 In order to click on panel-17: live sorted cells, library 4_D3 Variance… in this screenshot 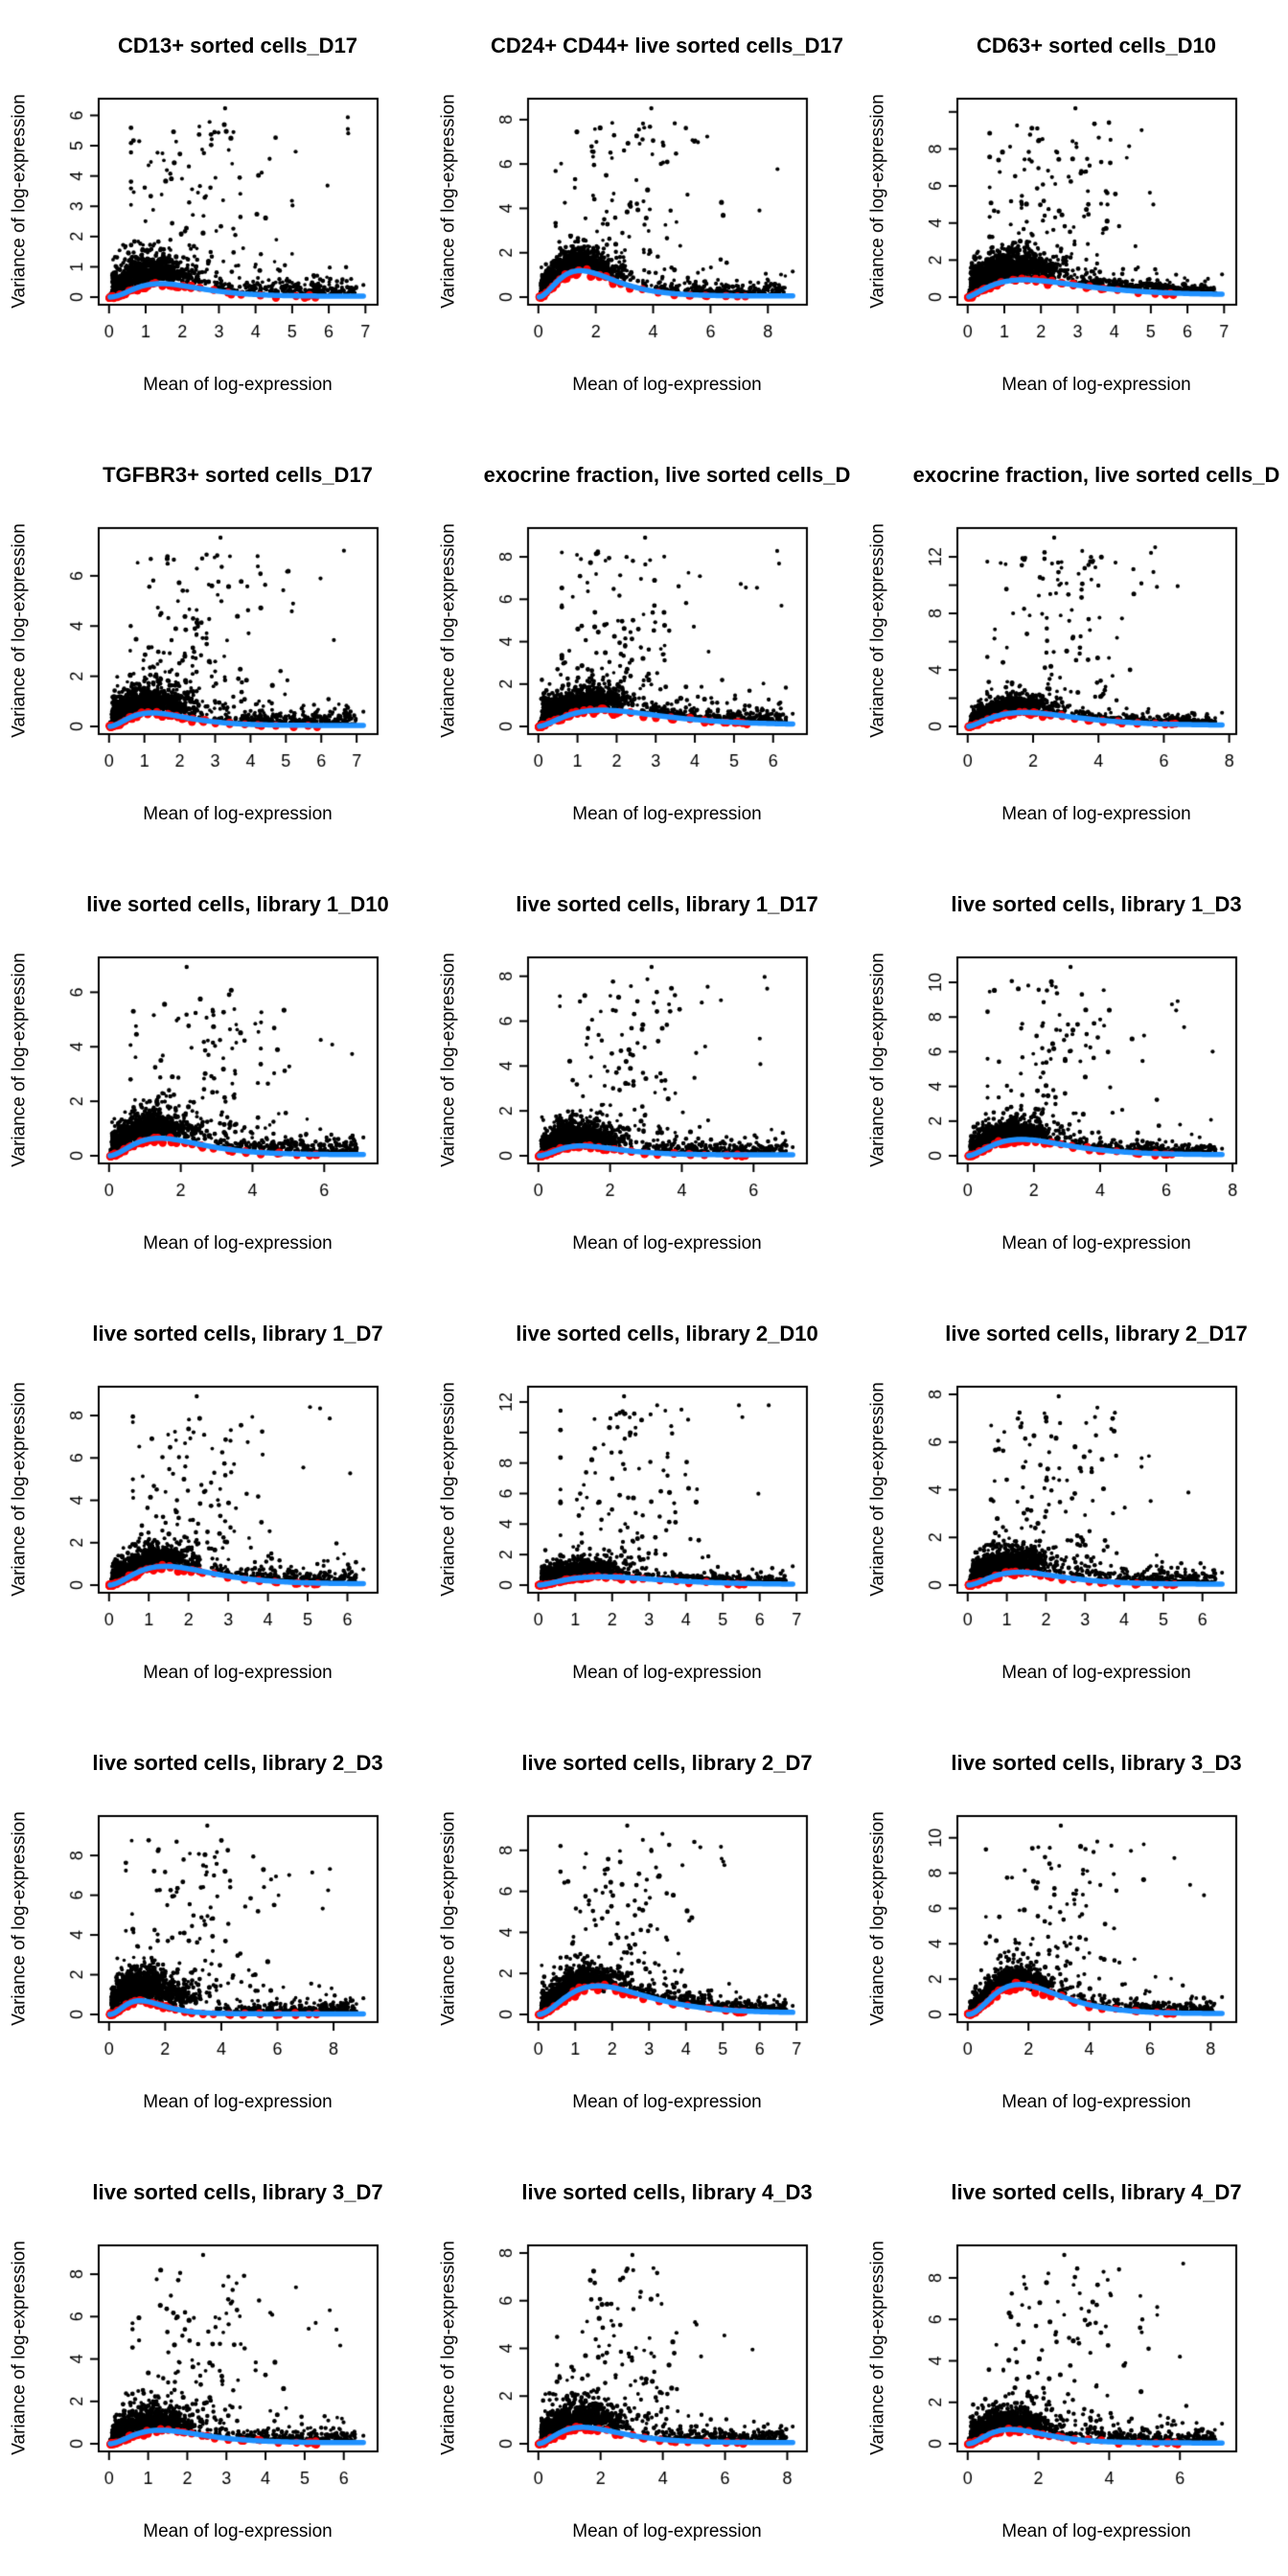, I will do `click(644, 2361)`.